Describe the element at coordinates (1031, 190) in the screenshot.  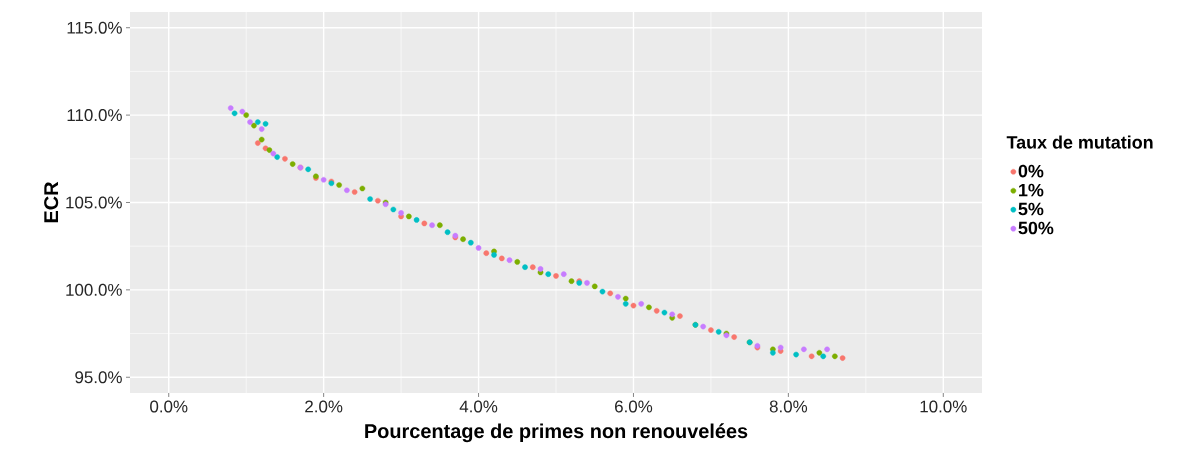
I see `legend-label: 1%` at that location.